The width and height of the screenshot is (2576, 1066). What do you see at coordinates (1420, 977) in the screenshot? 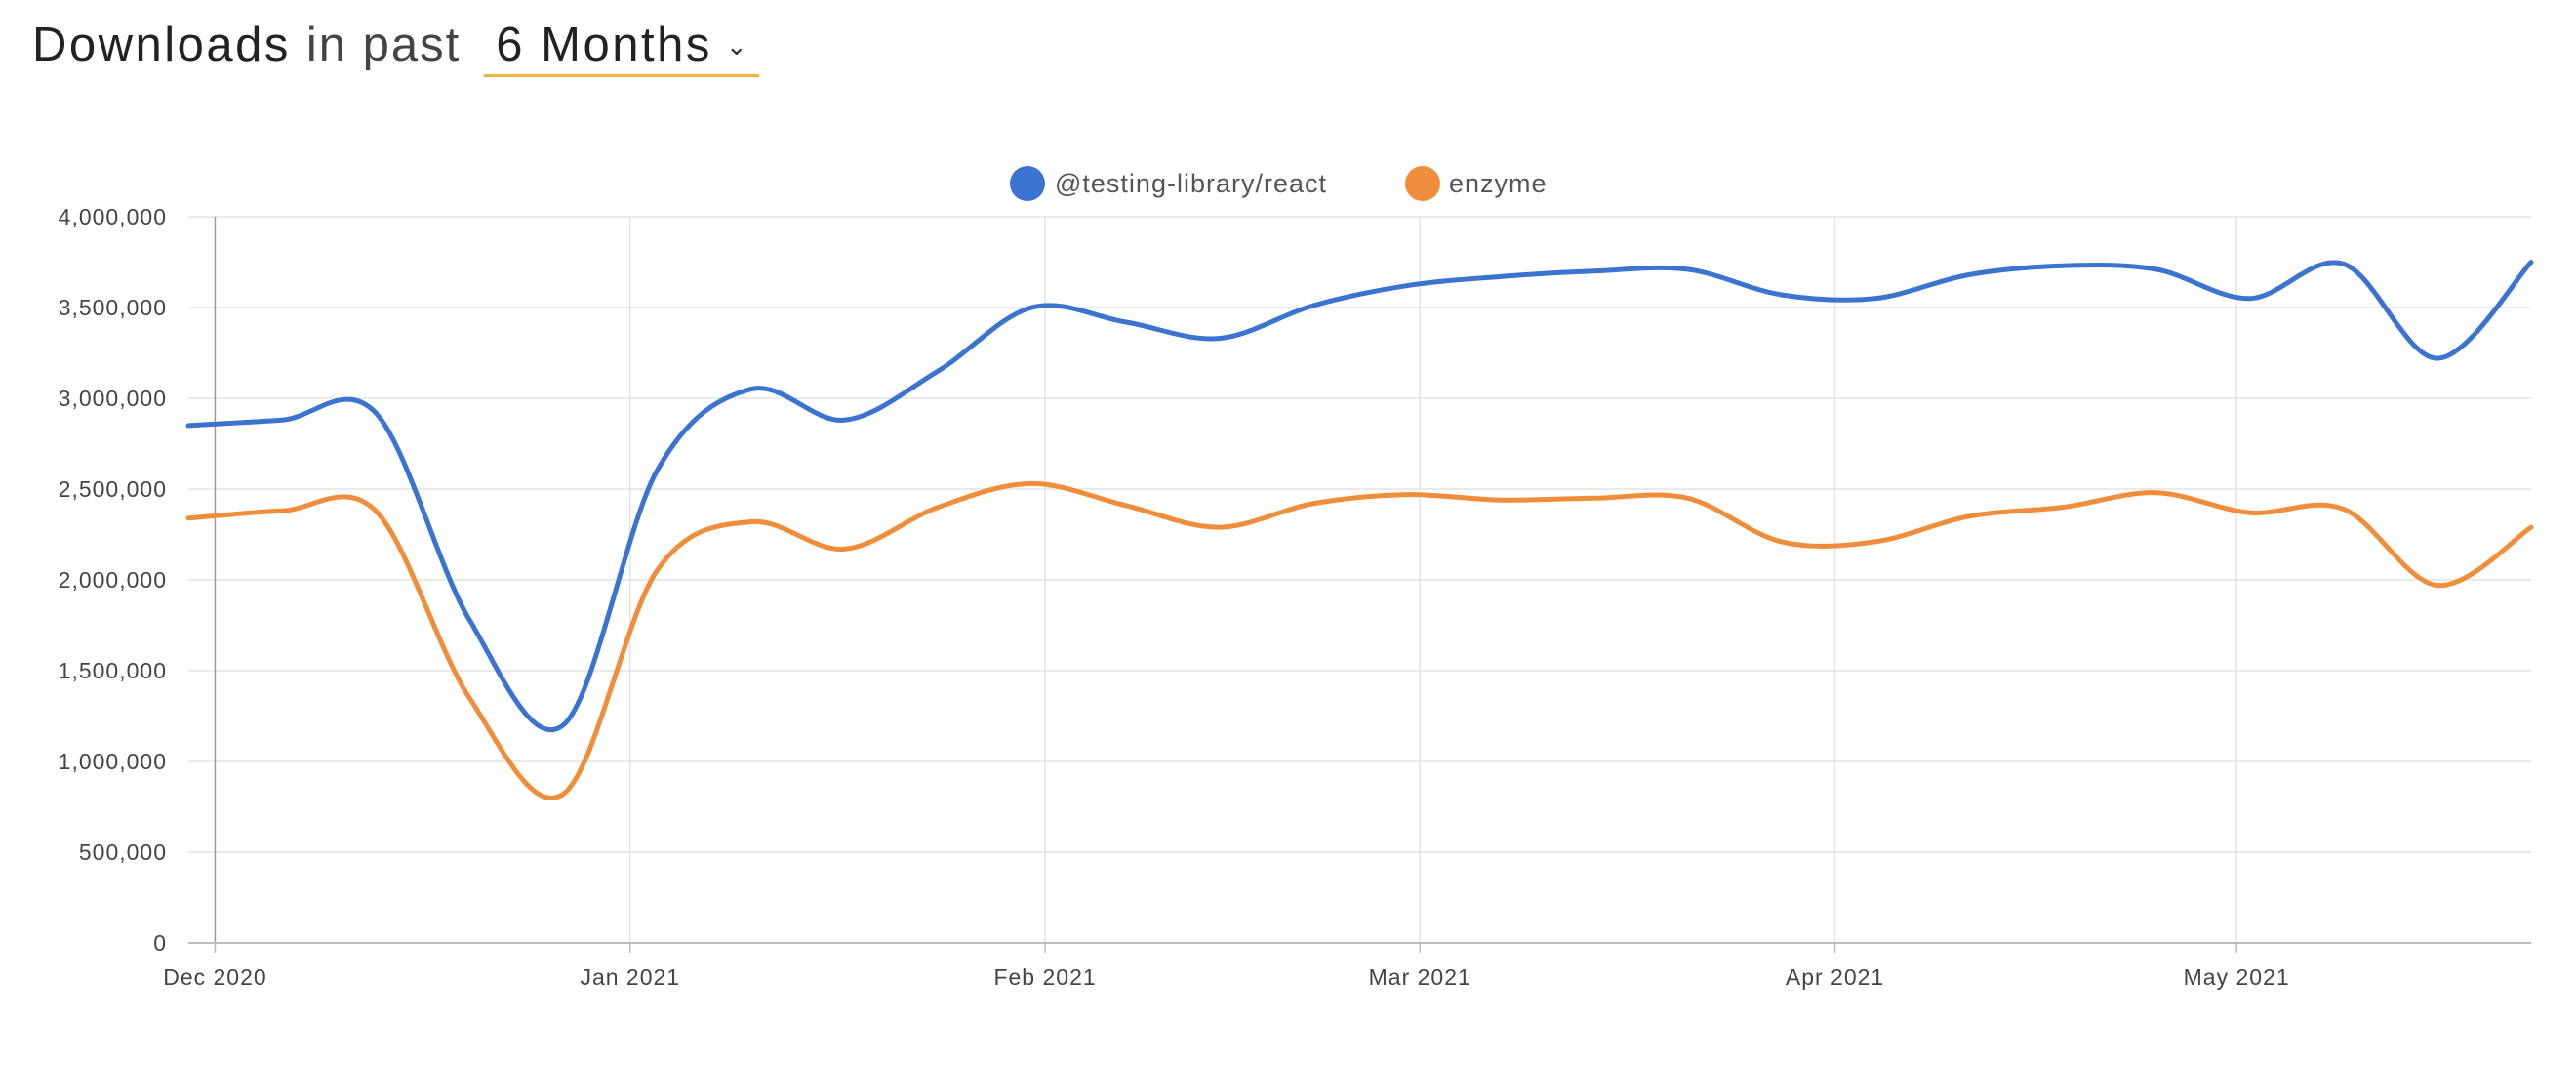
I see `x-tick-label: Mar 2021` at bounding box center [1420, 977].